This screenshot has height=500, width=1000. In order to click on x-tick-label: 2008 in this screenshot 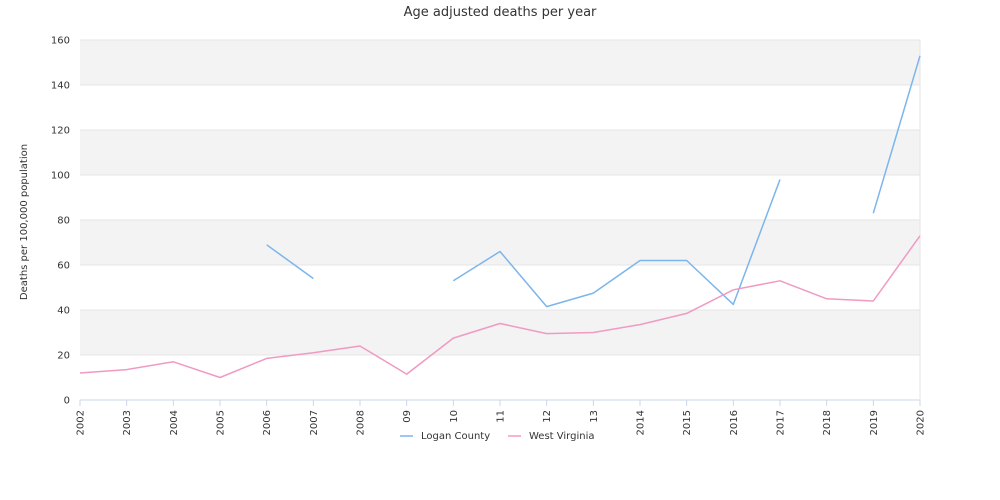, I will do `click(361, 422)`.